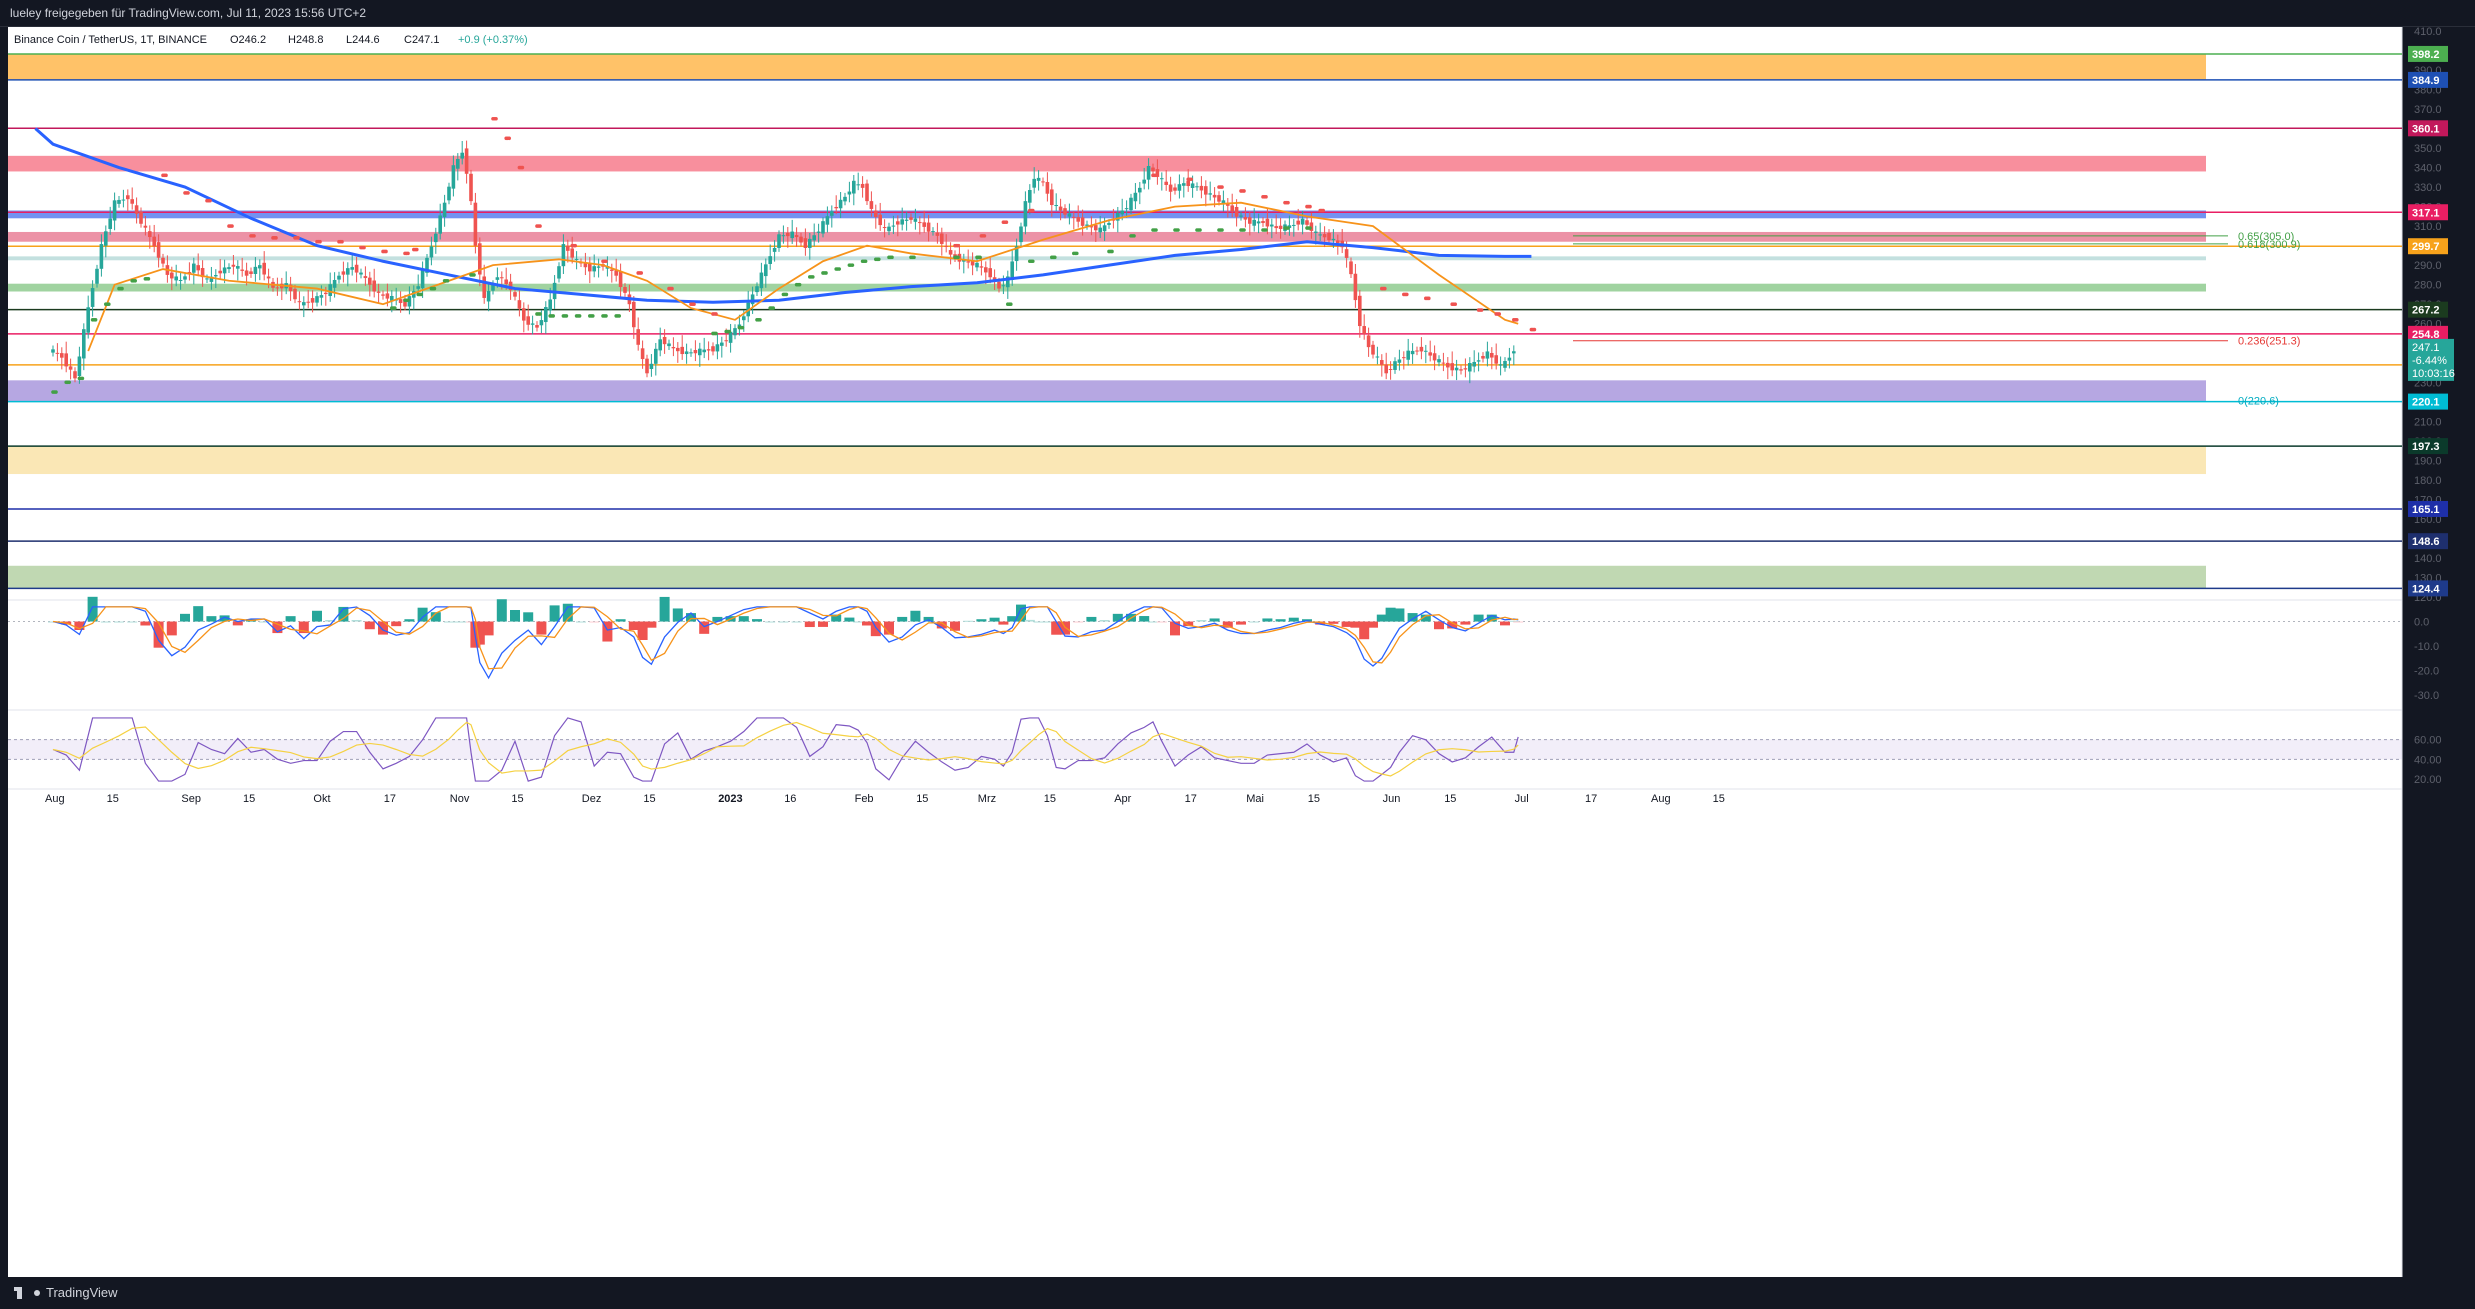  What do you see at coordinates (2426, 403) in the screenshot?
I see `price-marker-label: 220.1` at bounding box center [2426, 403].